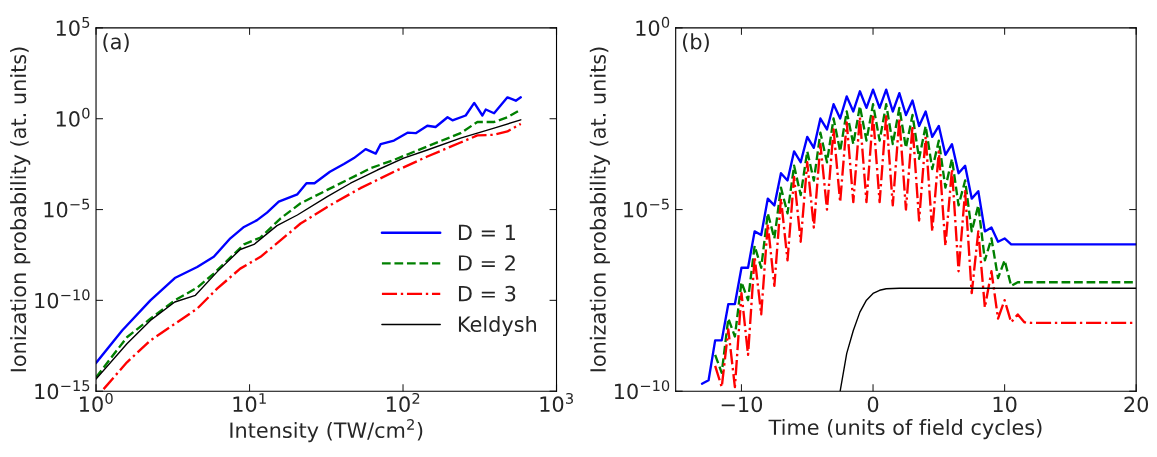 This screenshot has width=1157, height=457. What do you see at coordinates (556, 402) in the screenshot?
I see `x-tick-label: 10$^{3}$` at bounding box center [556, 402].